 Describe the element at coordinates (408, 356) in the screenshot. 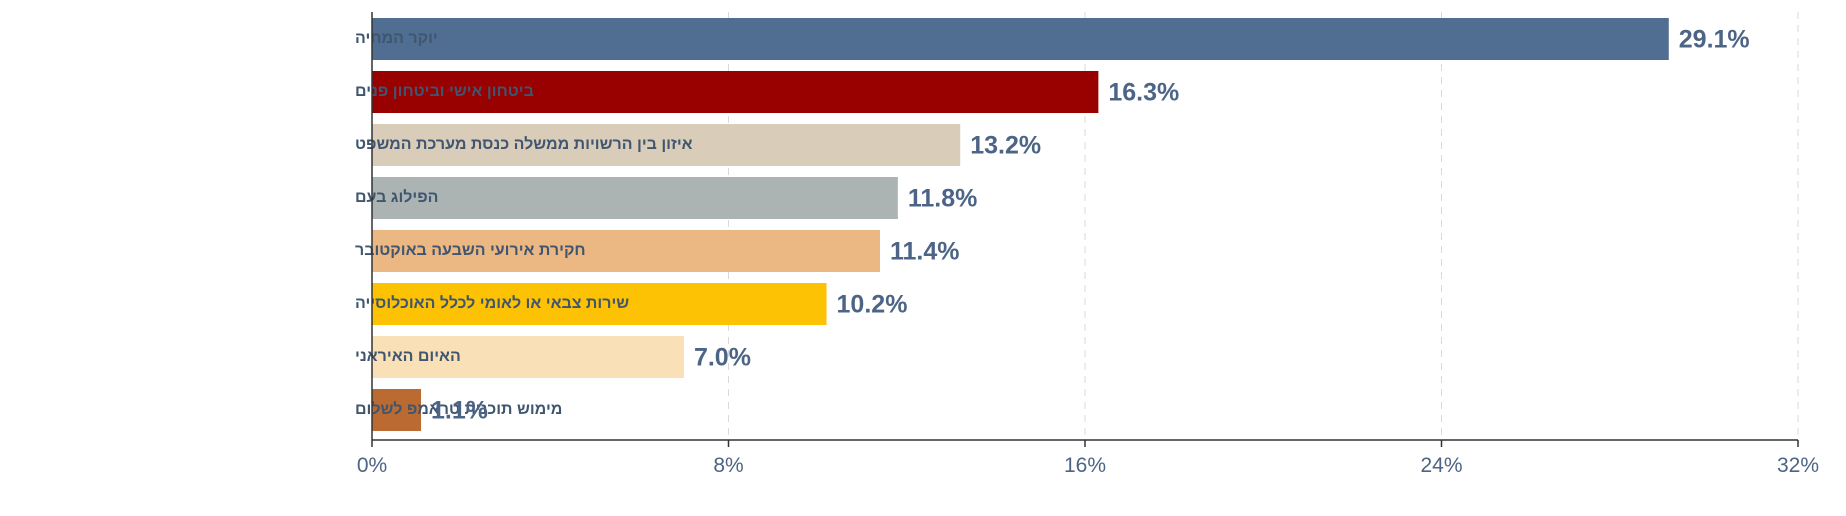

I see `category-label-6: האיום האיראני` at that location.